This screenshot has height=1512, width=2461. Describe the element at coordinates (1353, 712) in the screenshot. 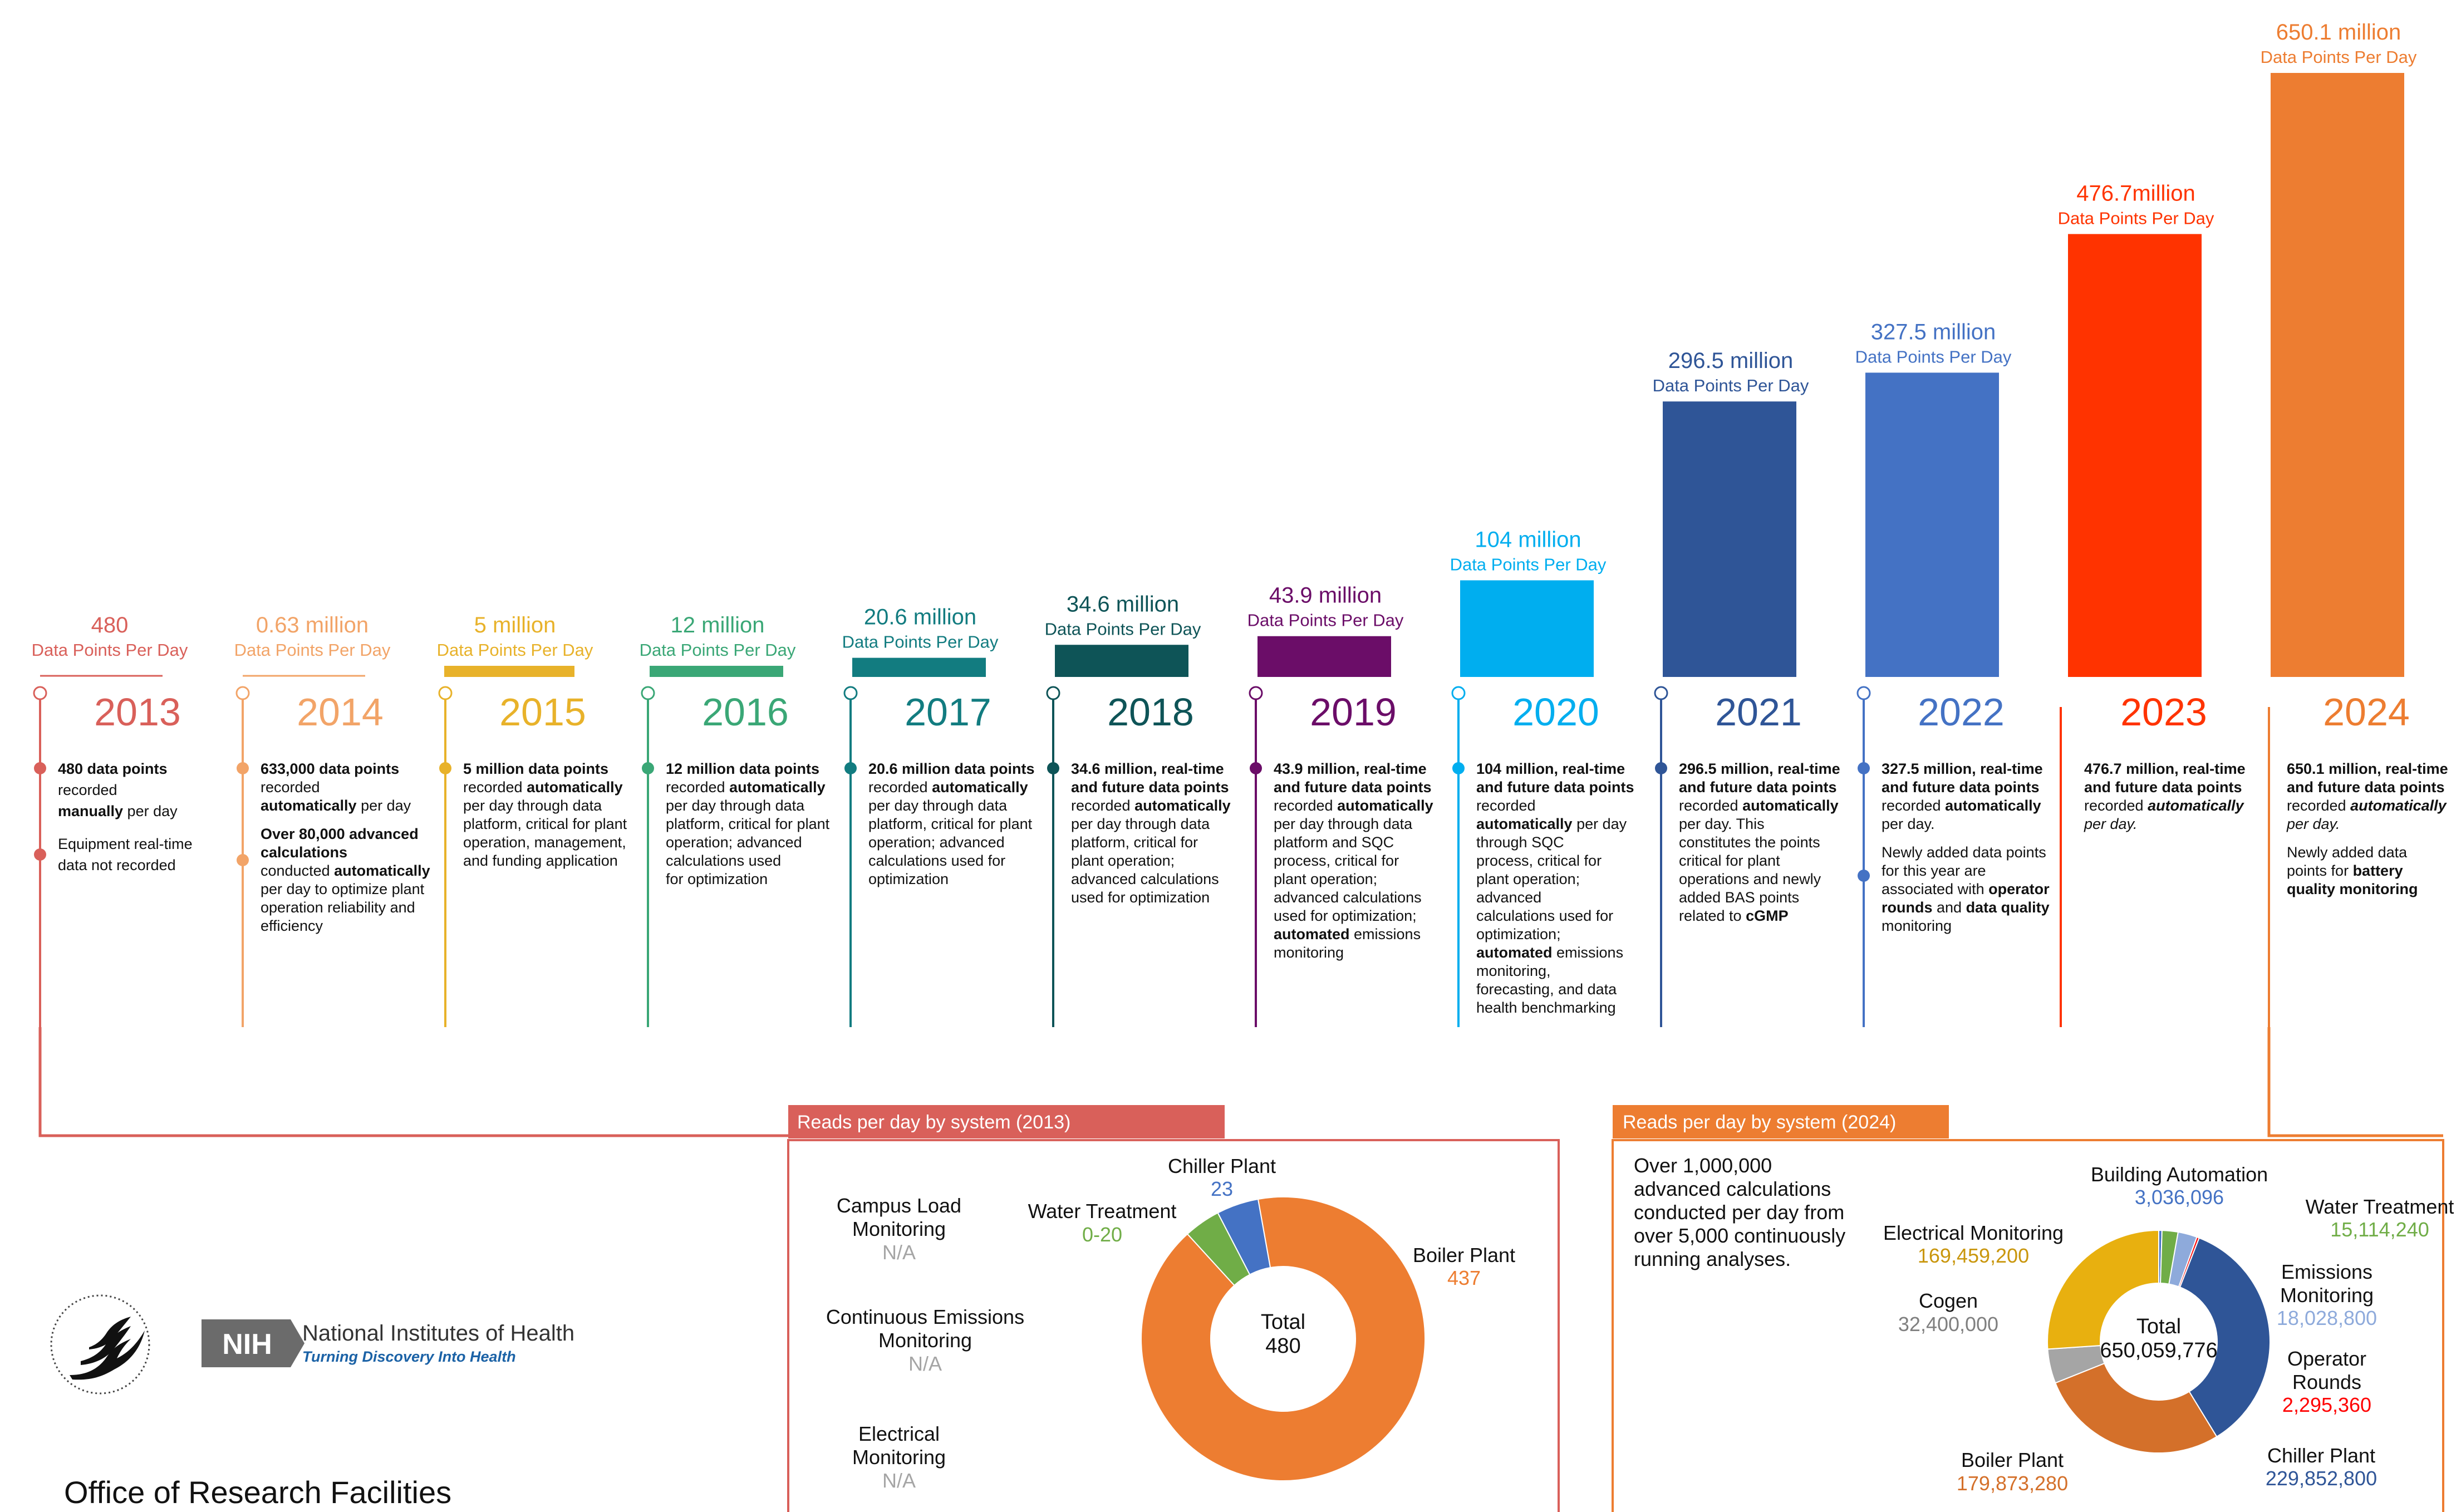

I see `year-label-2019: 2019` at that location.